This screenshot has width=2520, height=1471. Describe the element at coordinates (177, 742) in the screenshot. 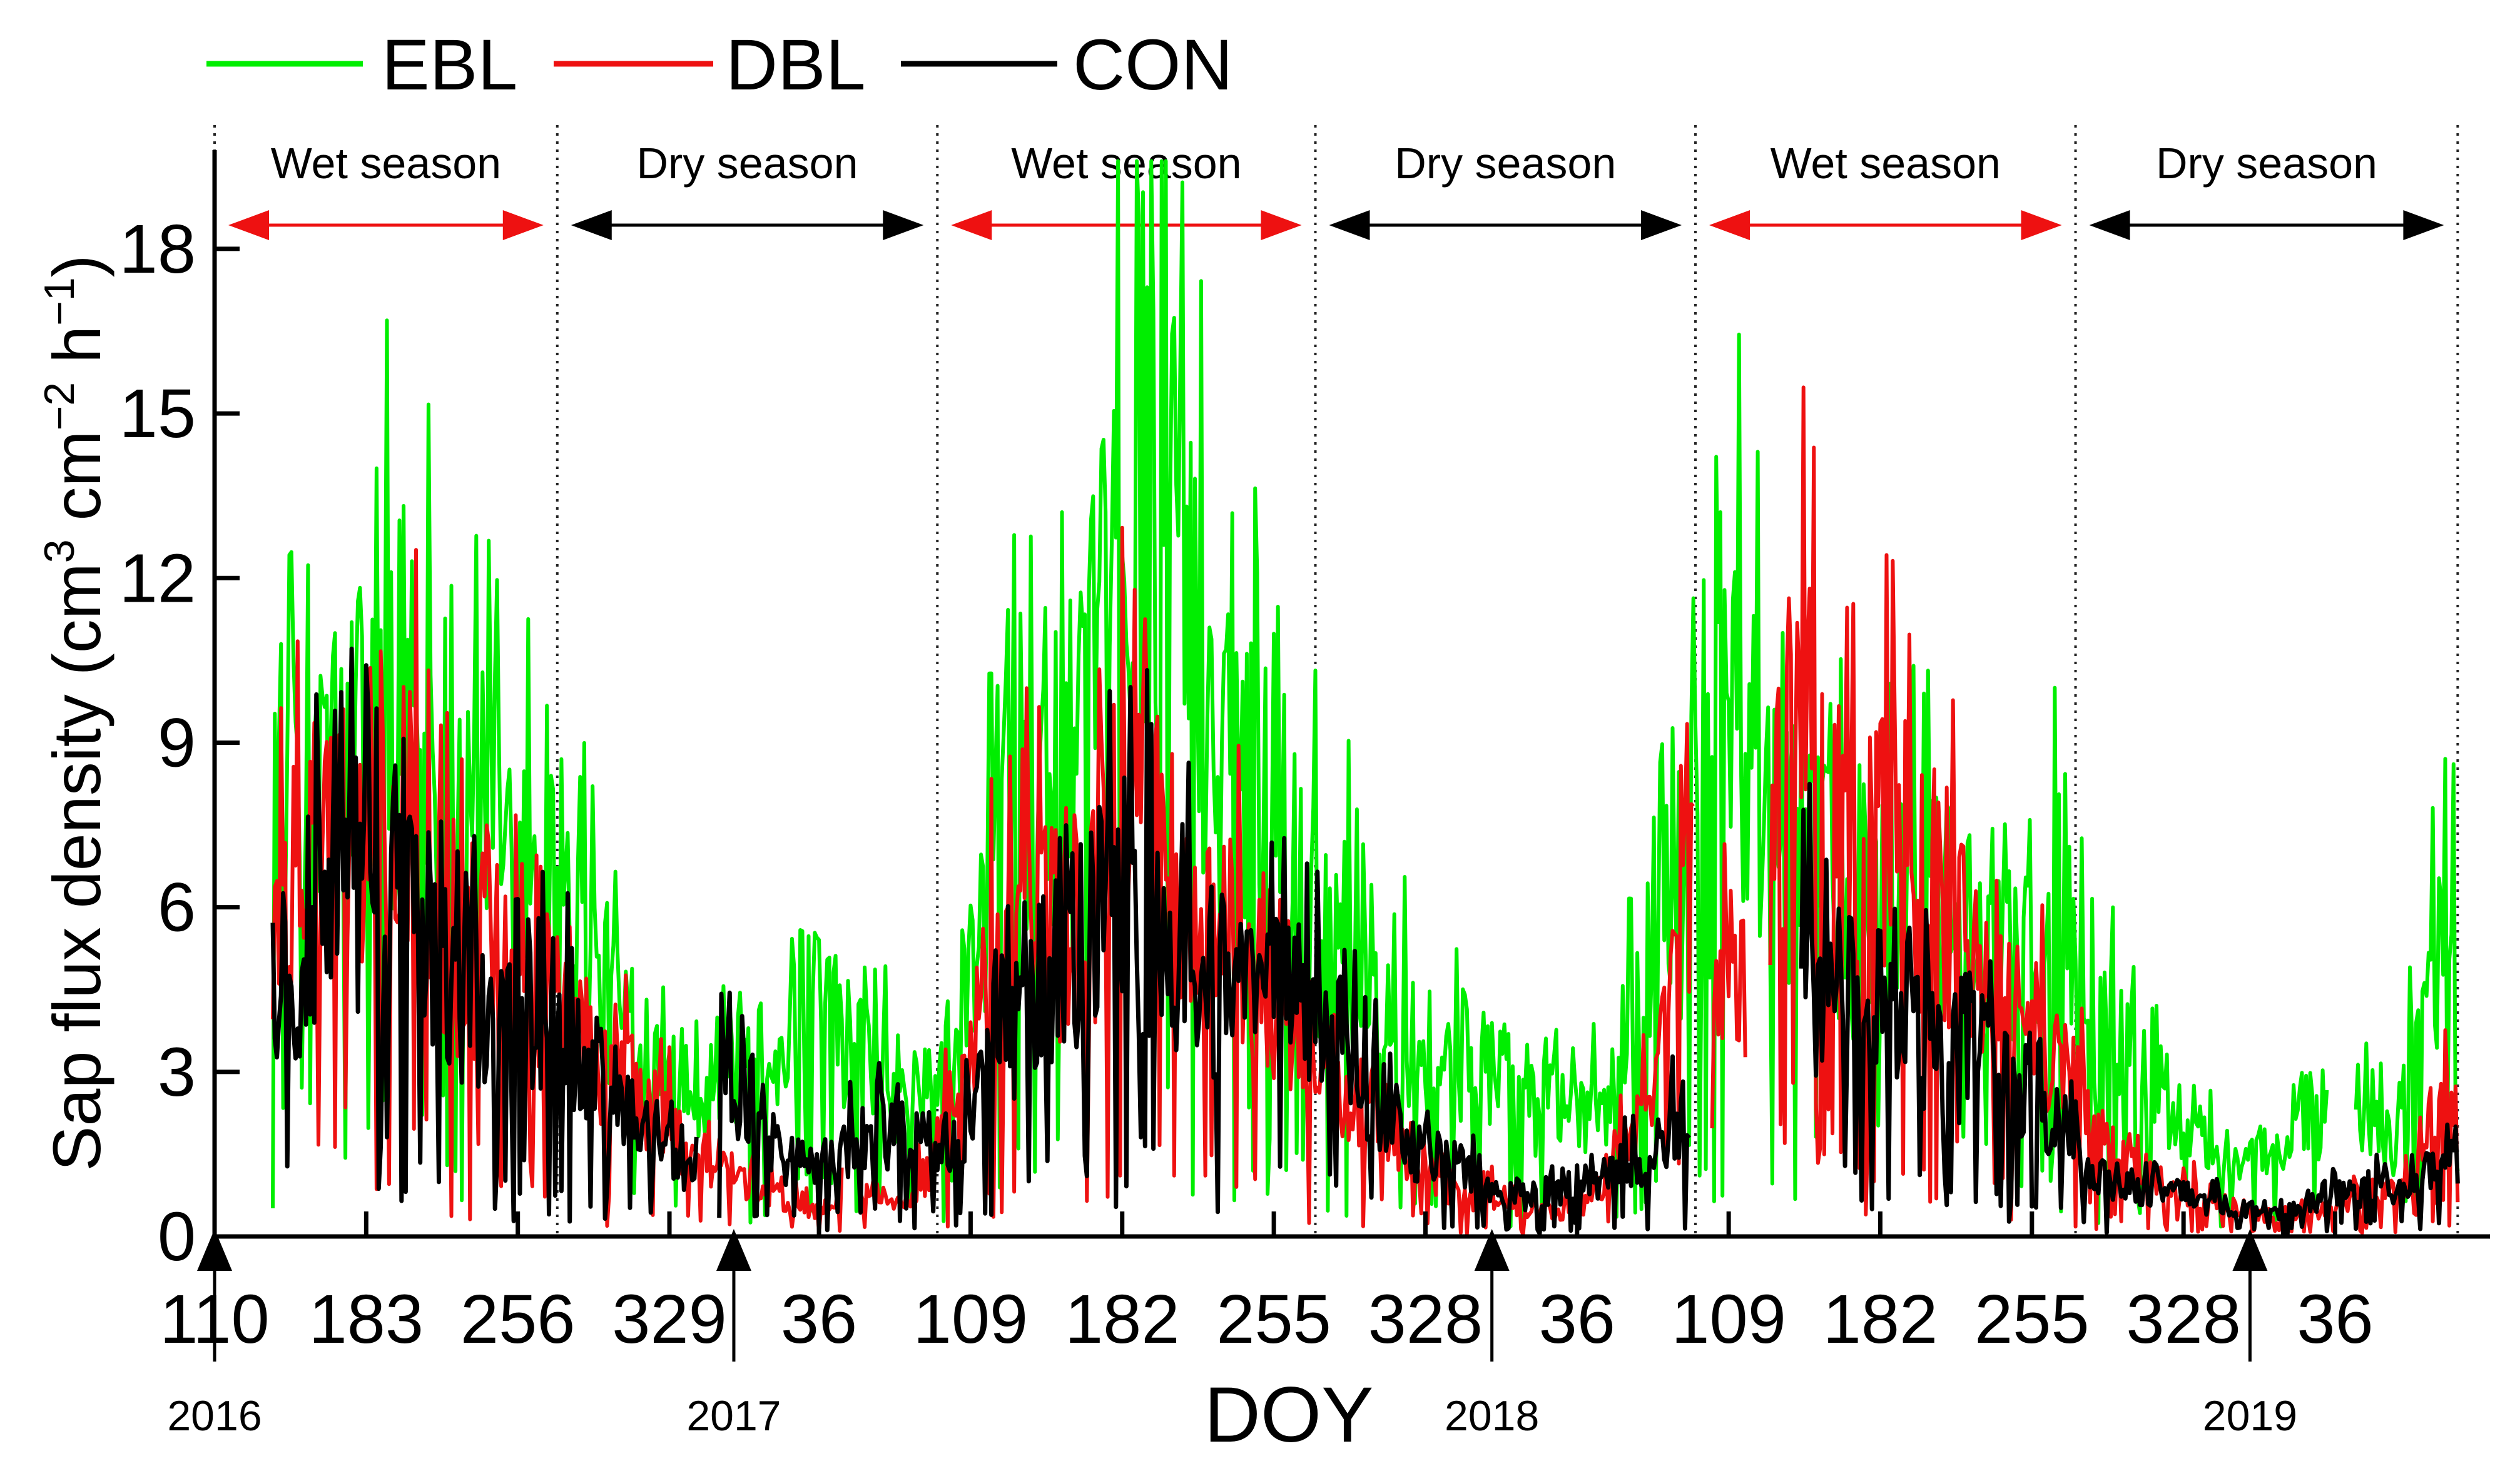

I see `y-tick-label-9: 9` at that location.